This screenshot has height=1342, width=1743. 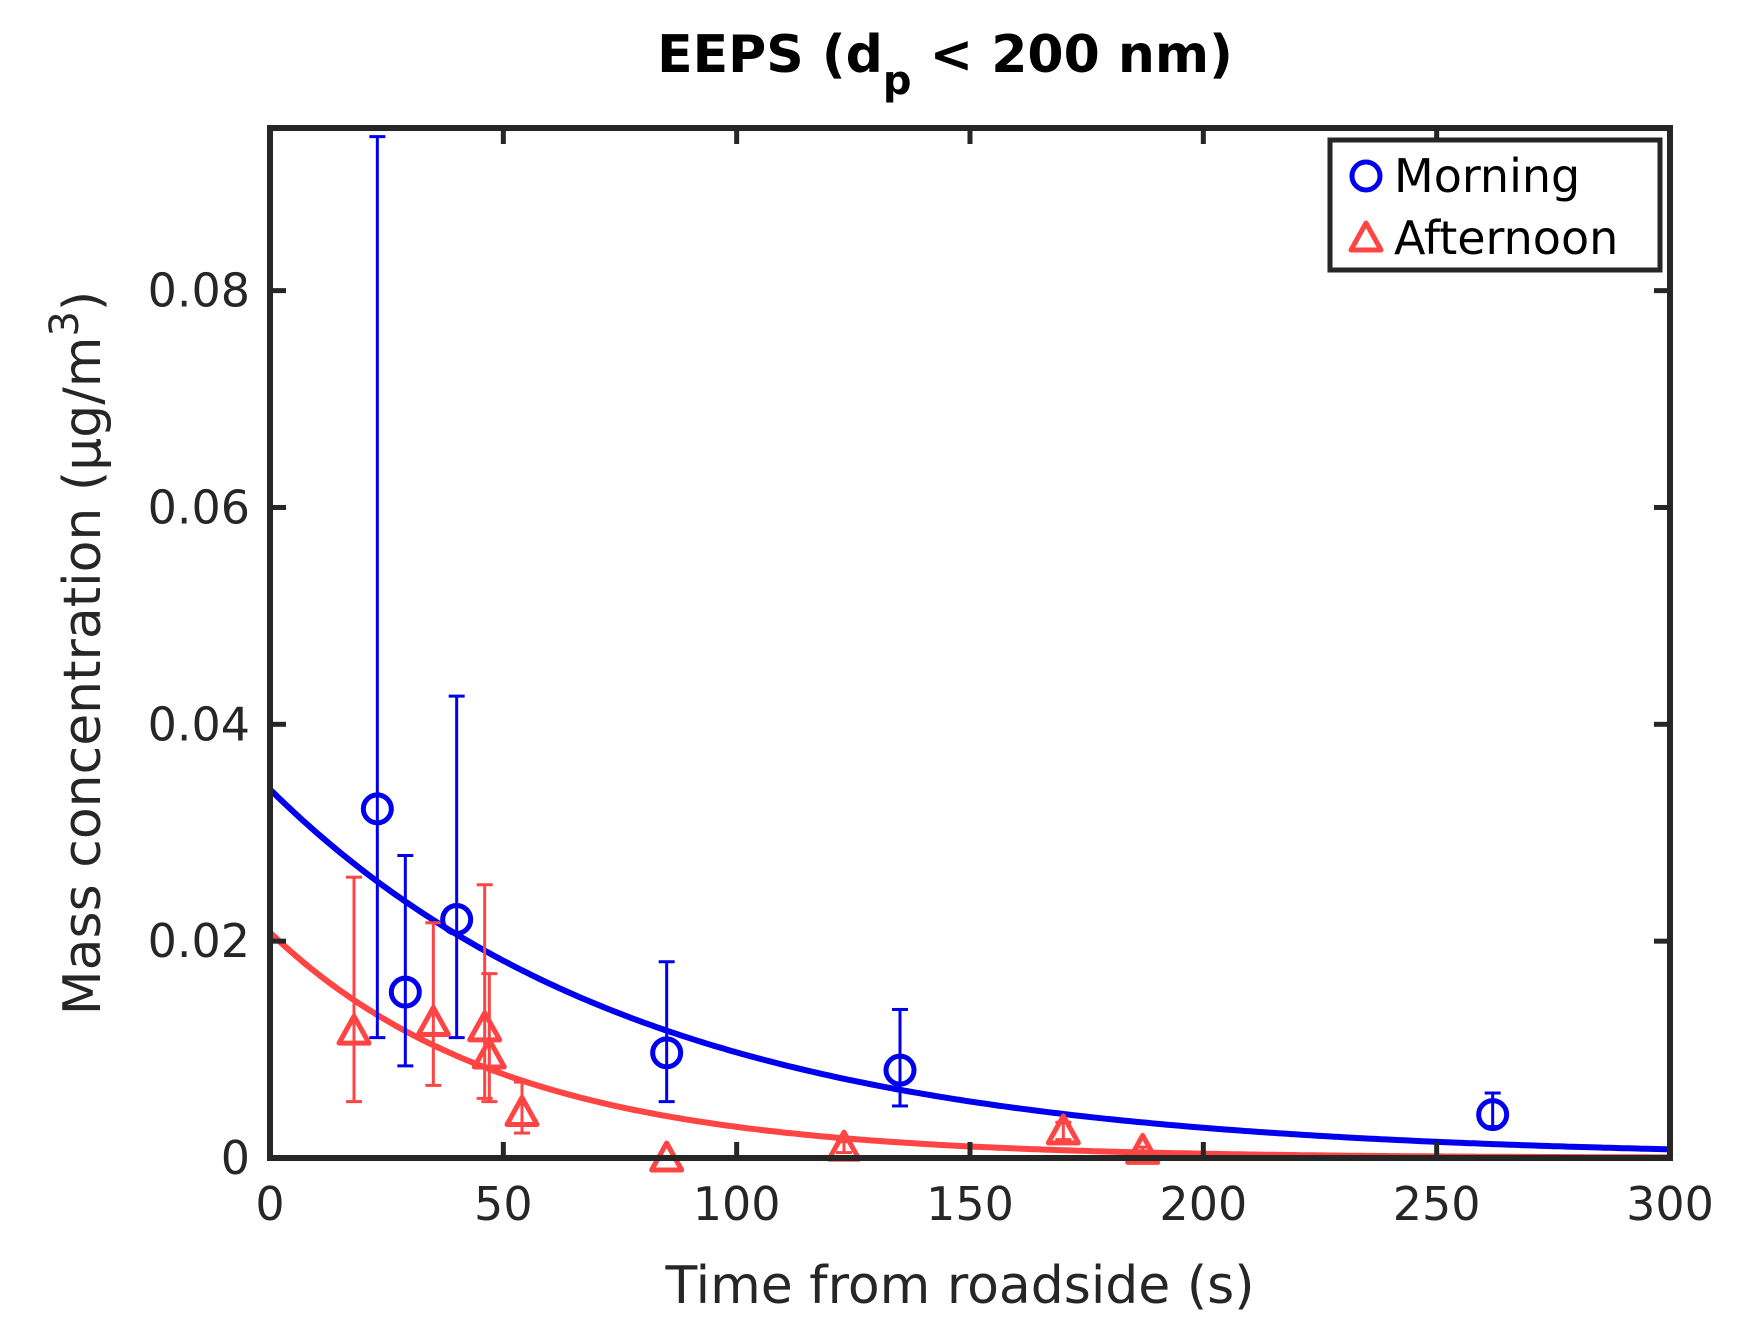 What do you see at coordinates (235, 1158) in the screenshot?
I see `y-tick-label: 0` at bounding box center [235, 1158].